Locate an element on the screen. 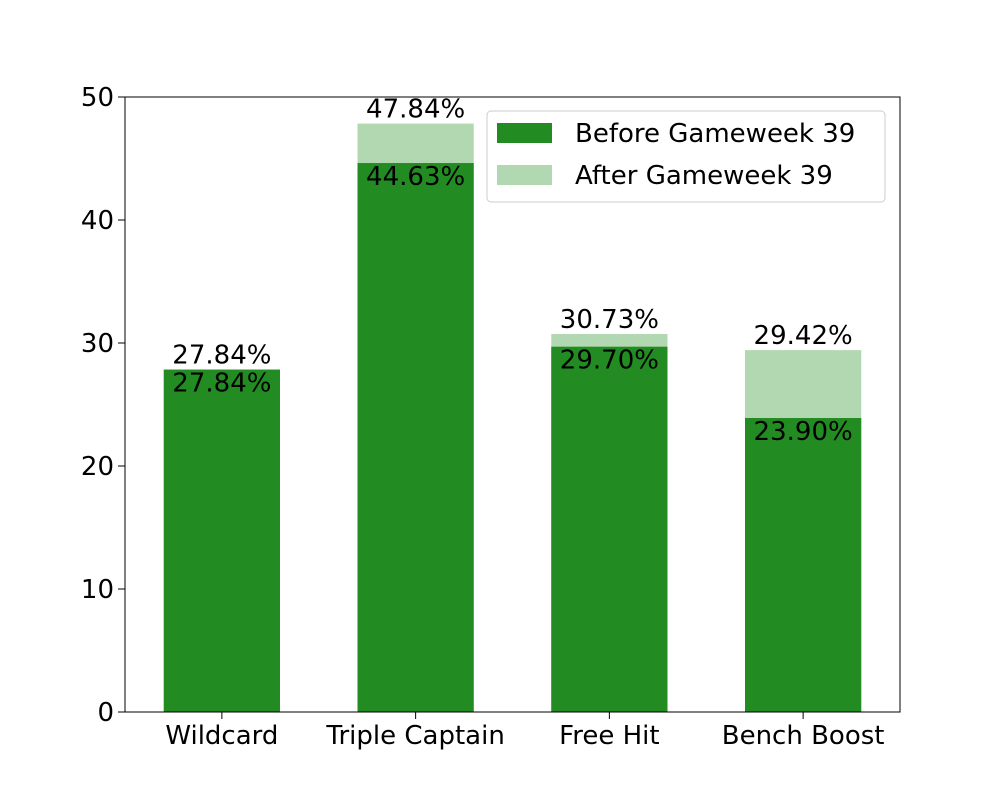  y-tick-label-3: 30 is located at coordinates (97, 344).